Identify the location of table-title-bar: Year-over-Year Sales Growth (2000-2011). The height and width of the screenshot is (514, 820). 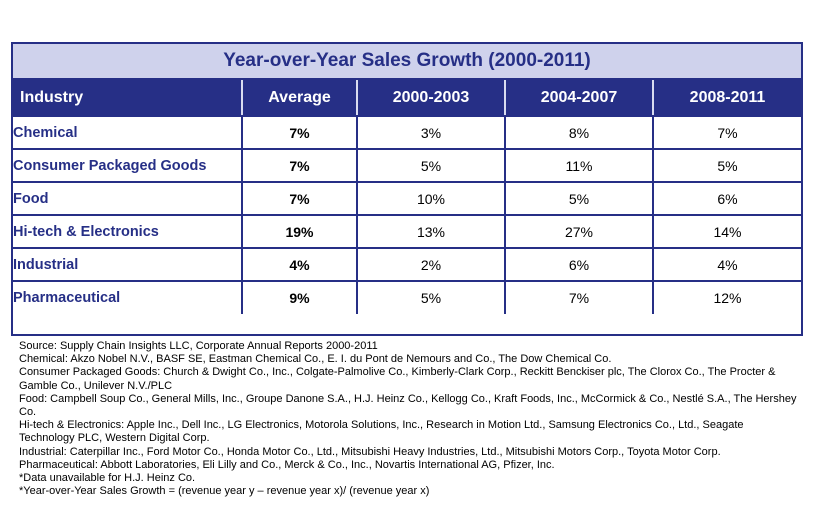
(407, 62).